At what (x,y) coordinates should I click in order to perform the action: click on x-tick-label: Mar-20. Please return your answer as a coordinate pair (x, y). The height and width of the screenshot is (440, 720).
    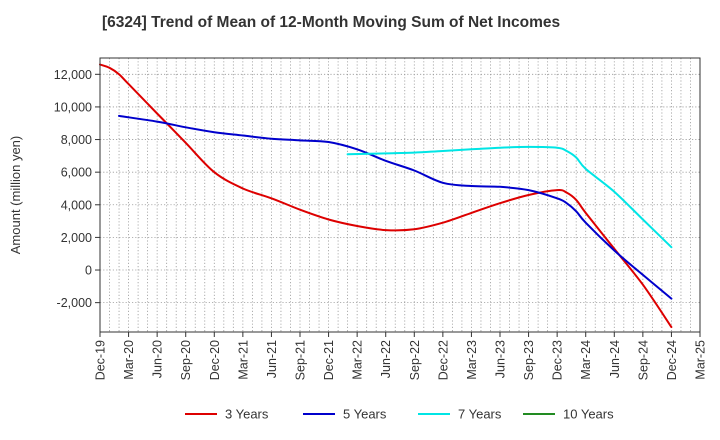
    Looking at the image, I should click on (129, 360).